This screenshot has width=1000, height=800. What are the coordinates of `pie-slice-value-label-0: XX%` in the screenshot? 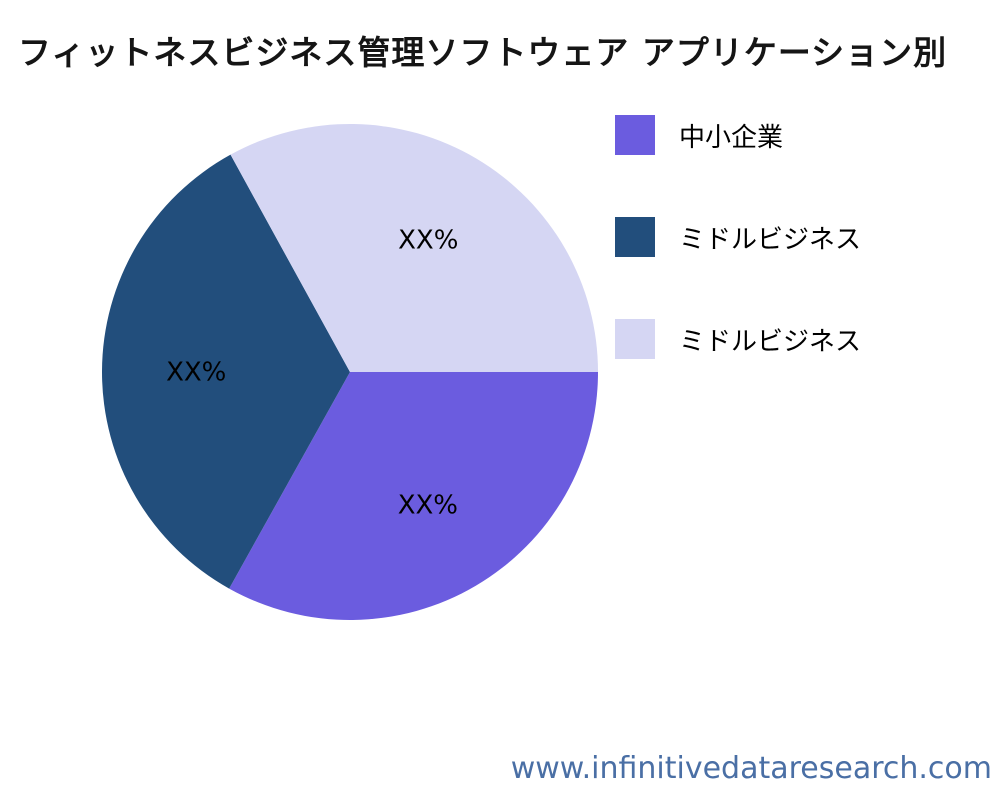 It's located at (428, 506).